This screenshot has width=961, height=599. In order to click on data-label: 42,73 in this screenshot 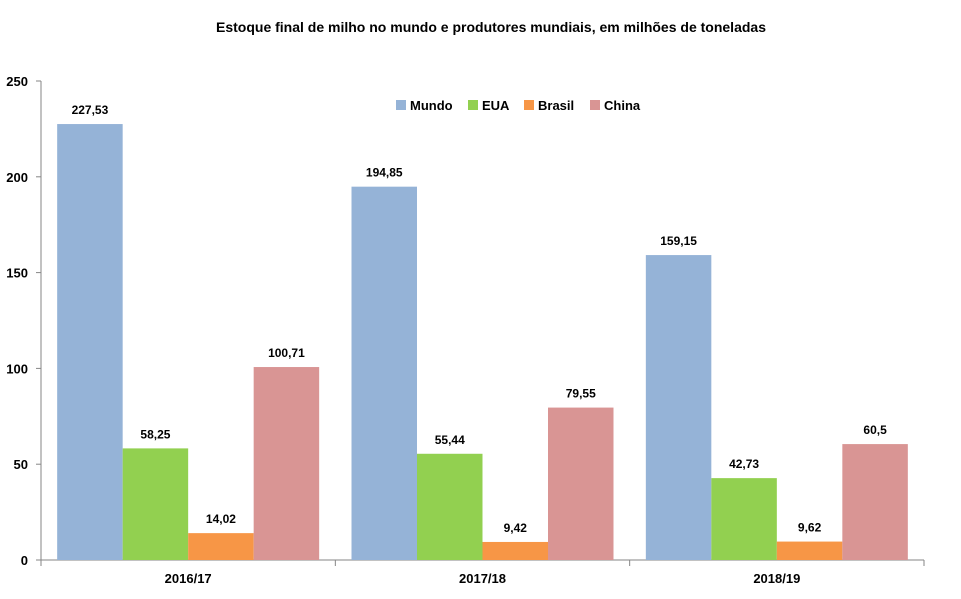, I will do `click(744, 464)`.